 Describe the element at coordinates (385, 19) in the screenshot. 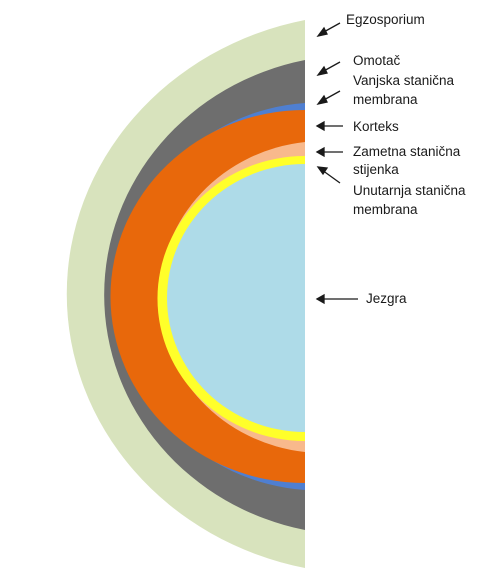

I see `label-egzosporium: Egzosporium` at that location.